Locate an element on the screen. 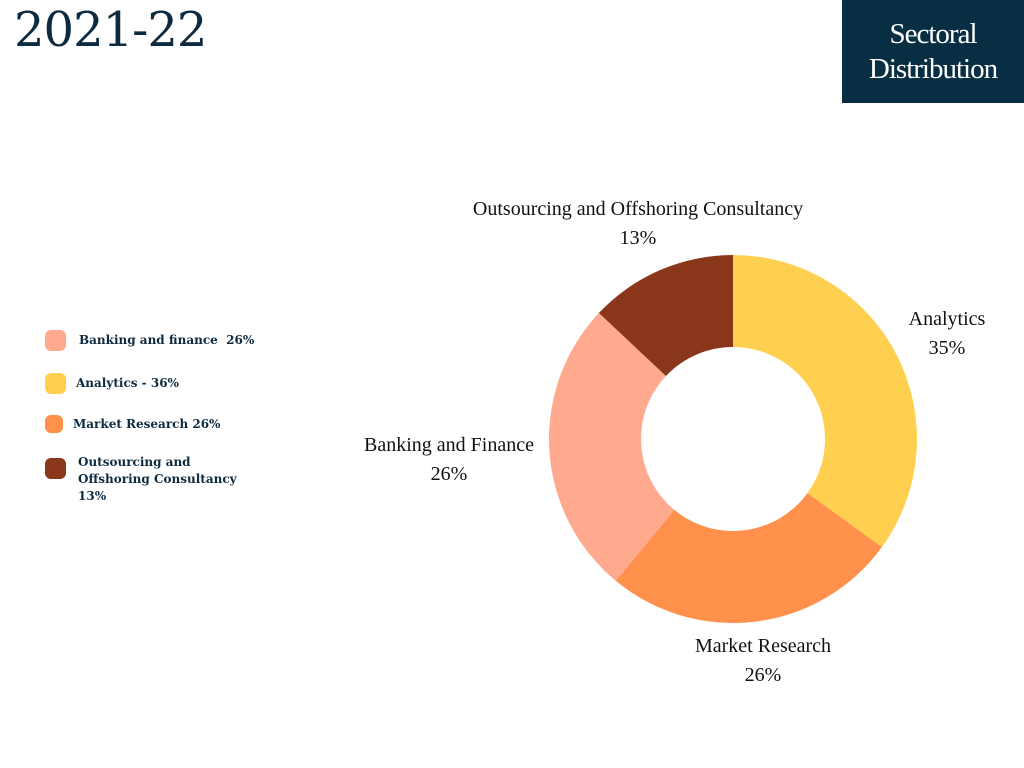  title-banner: Sectoral Distribution is located at coordinates (933, 51).